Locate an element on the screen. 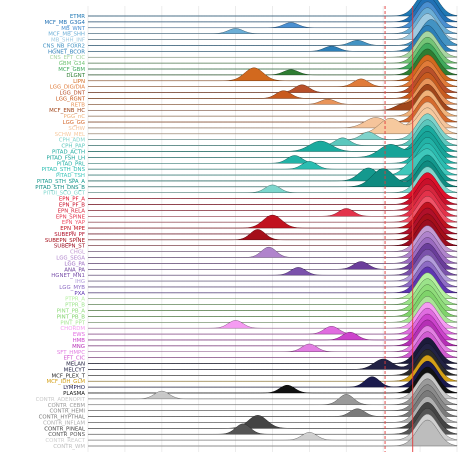  y-tick-label: MCF_MB_SHH is located at coordinates (66, 35).